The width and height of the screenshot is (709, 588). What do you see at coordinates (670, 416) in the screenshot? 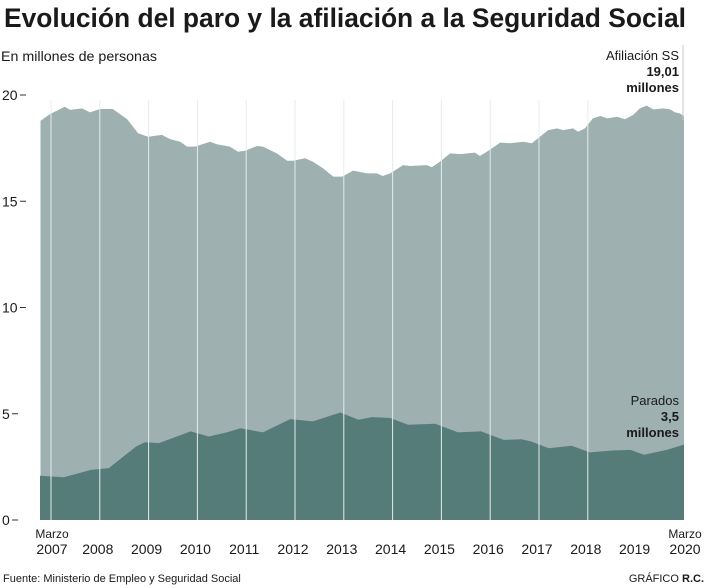
I see `parados-value-label: 3,5` at bounding box center [670, 416].